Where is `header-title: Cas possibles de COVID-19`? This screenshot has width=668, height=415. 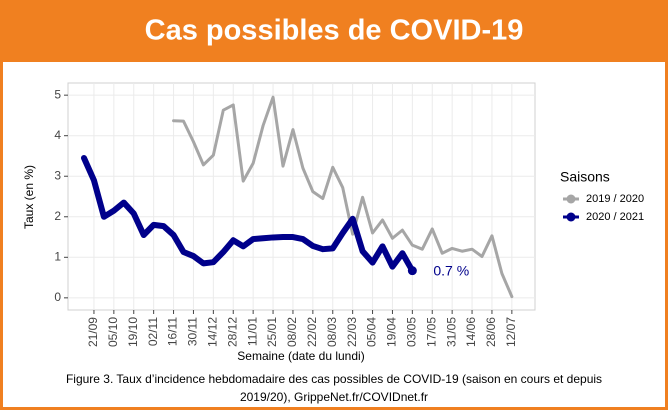
header-title: Cas possibles de COVID-19 is located at coordinates (334, 31).